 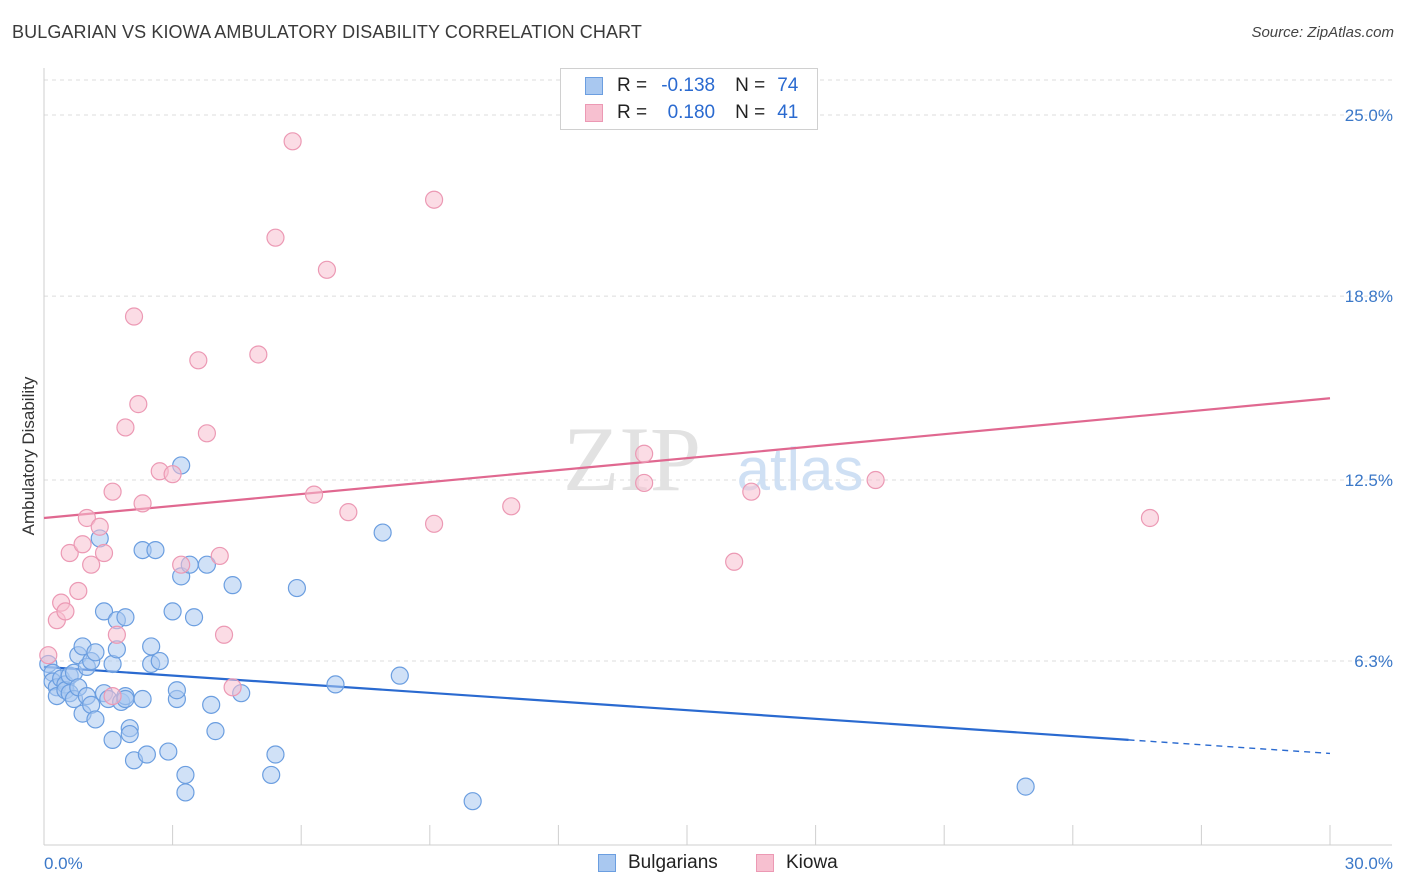 I want to click on kiowa-n-value: 41, so click(x=788, y=112).